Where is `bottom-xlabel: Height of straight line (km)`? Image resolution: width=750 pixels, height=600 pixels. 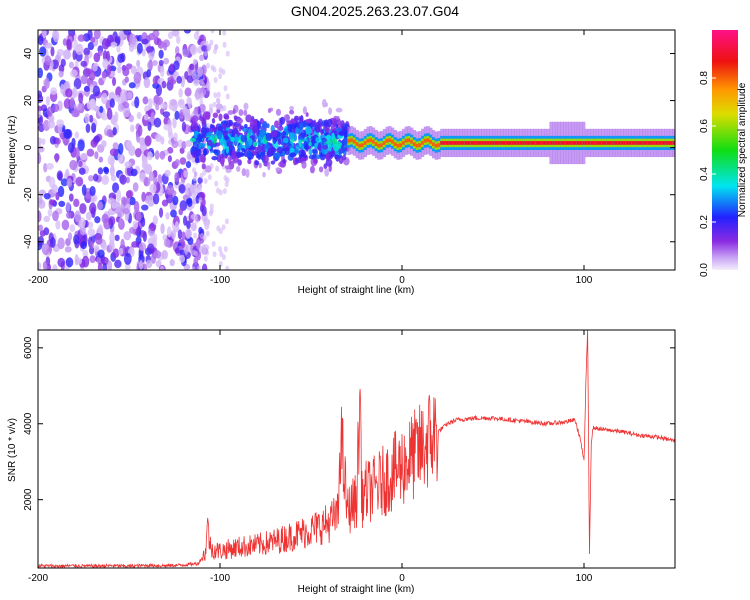 bottom-xlabel: Height of straight line (km) is located at coordinates (356, 589).